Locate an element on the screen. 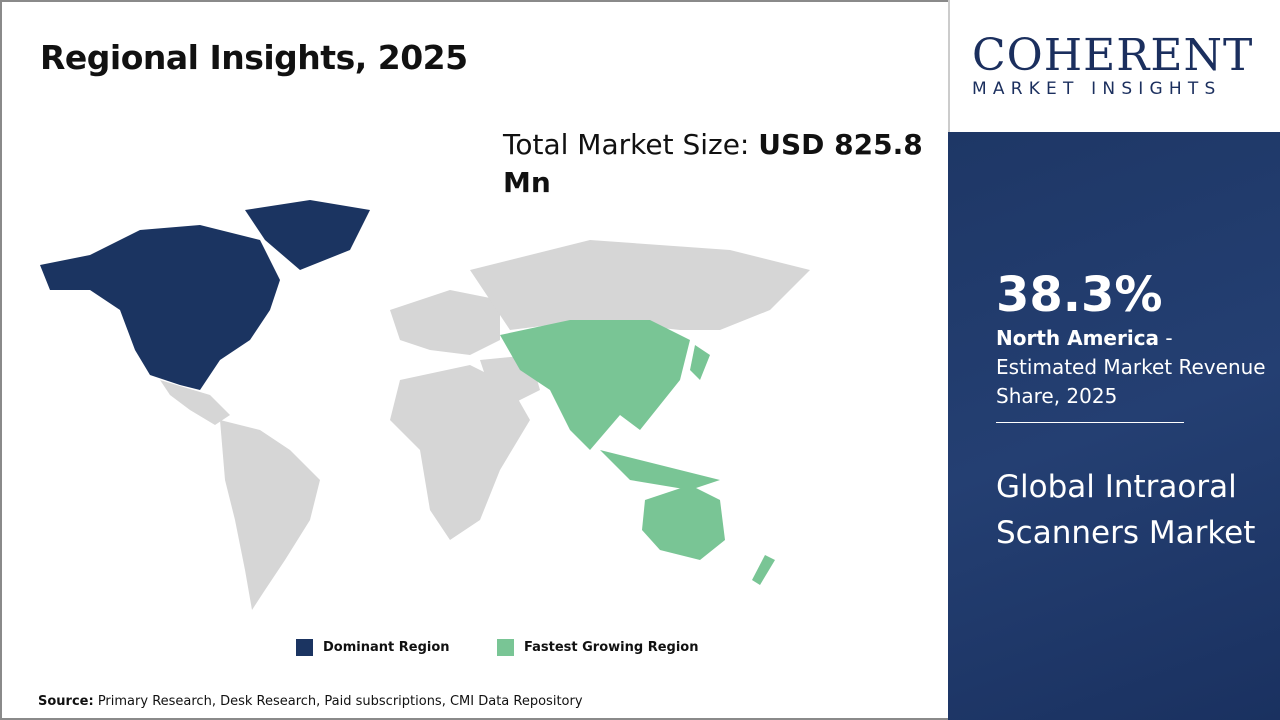 The height and width of the screenshot is (720, 1280). market-size-value: USD 825.8 Mn is located at coordinates (713, 163).